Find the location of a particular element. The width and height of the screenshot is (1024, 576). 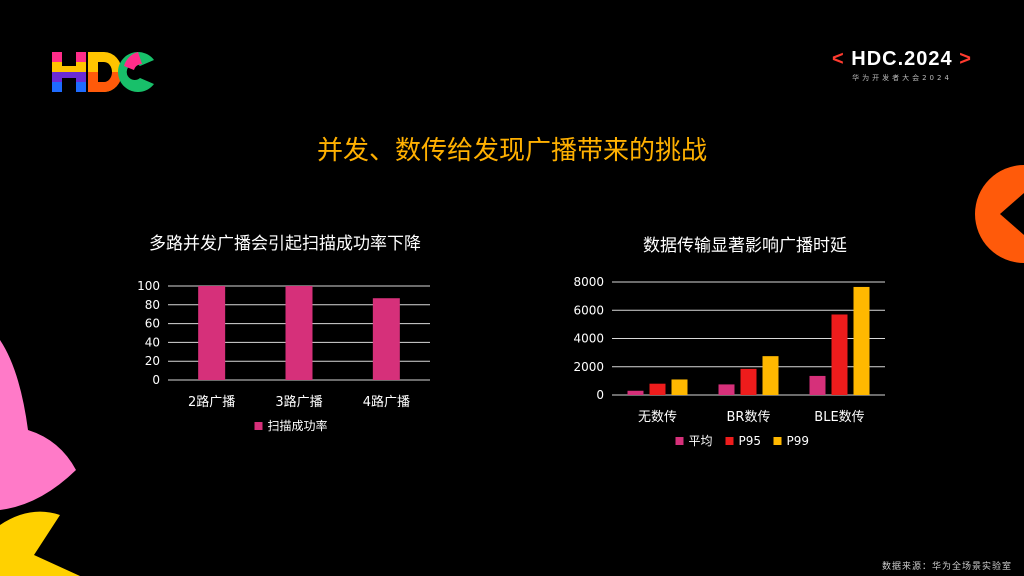

conference-badge: < HDC.2024 > 华为开发者大会2024 is located at coordinates (902, 65).